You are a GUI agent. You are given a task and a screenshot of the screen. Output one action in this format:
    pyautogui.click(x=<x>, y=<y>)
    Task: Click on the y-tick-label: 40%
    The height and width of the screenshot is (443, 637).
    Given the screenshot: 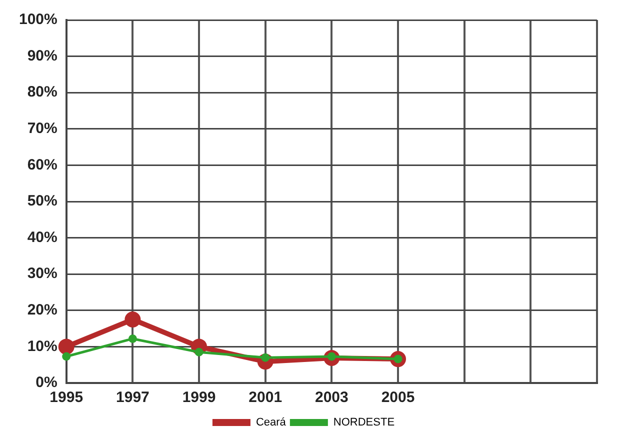 What is the action you would take?
    pyautogui.click(x=42, y=237)
    